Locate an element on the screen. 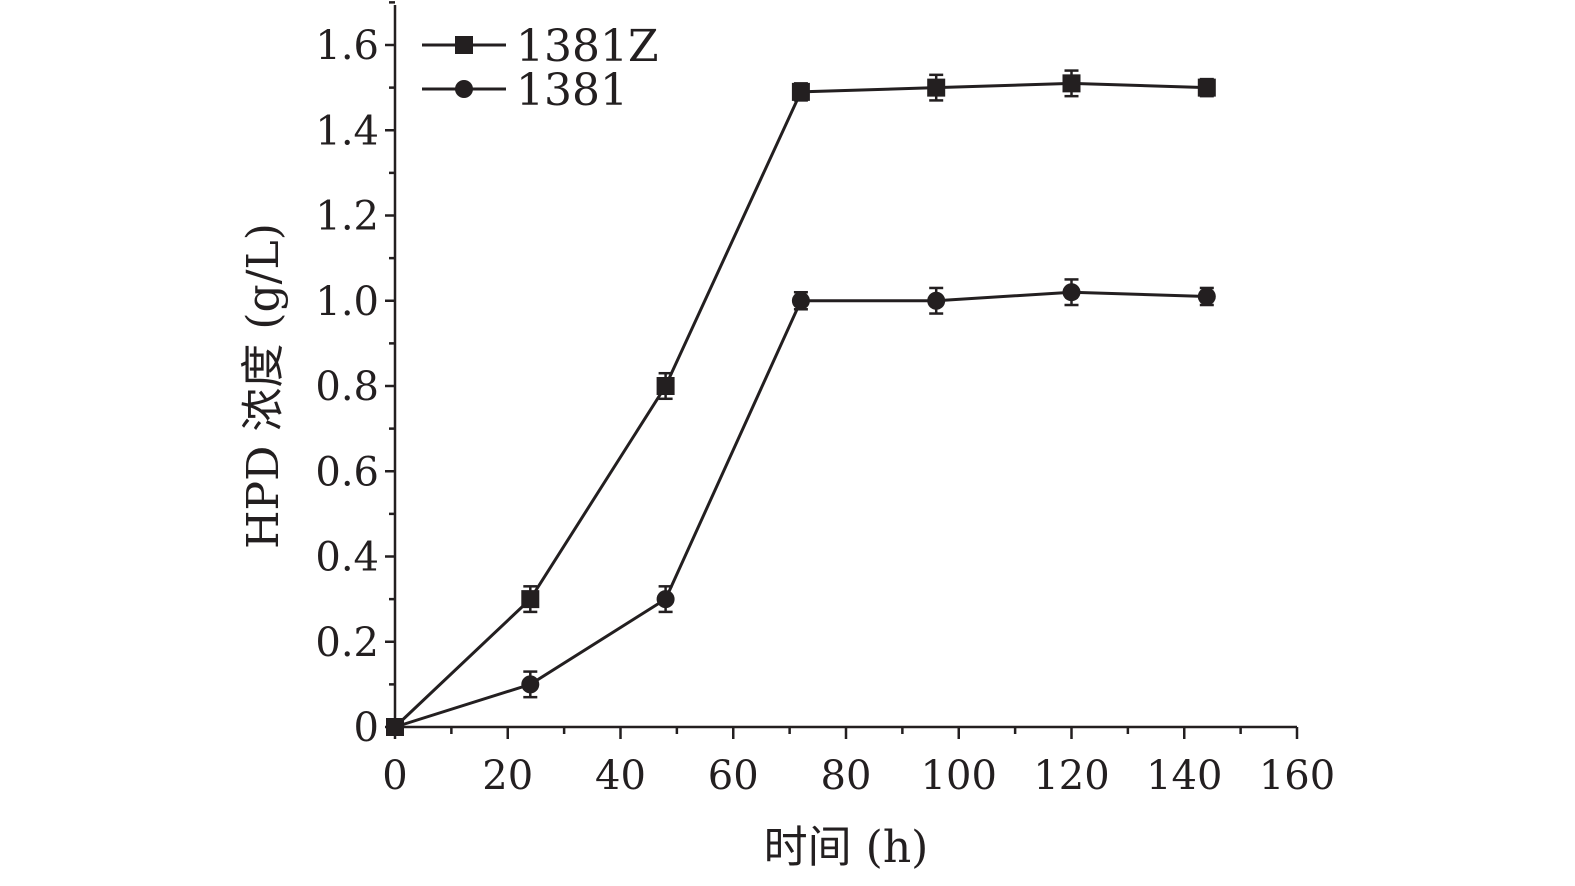 This screenshot has width=1575, height=886. legend-label: 1381Z is located at coordinates (587, 46).